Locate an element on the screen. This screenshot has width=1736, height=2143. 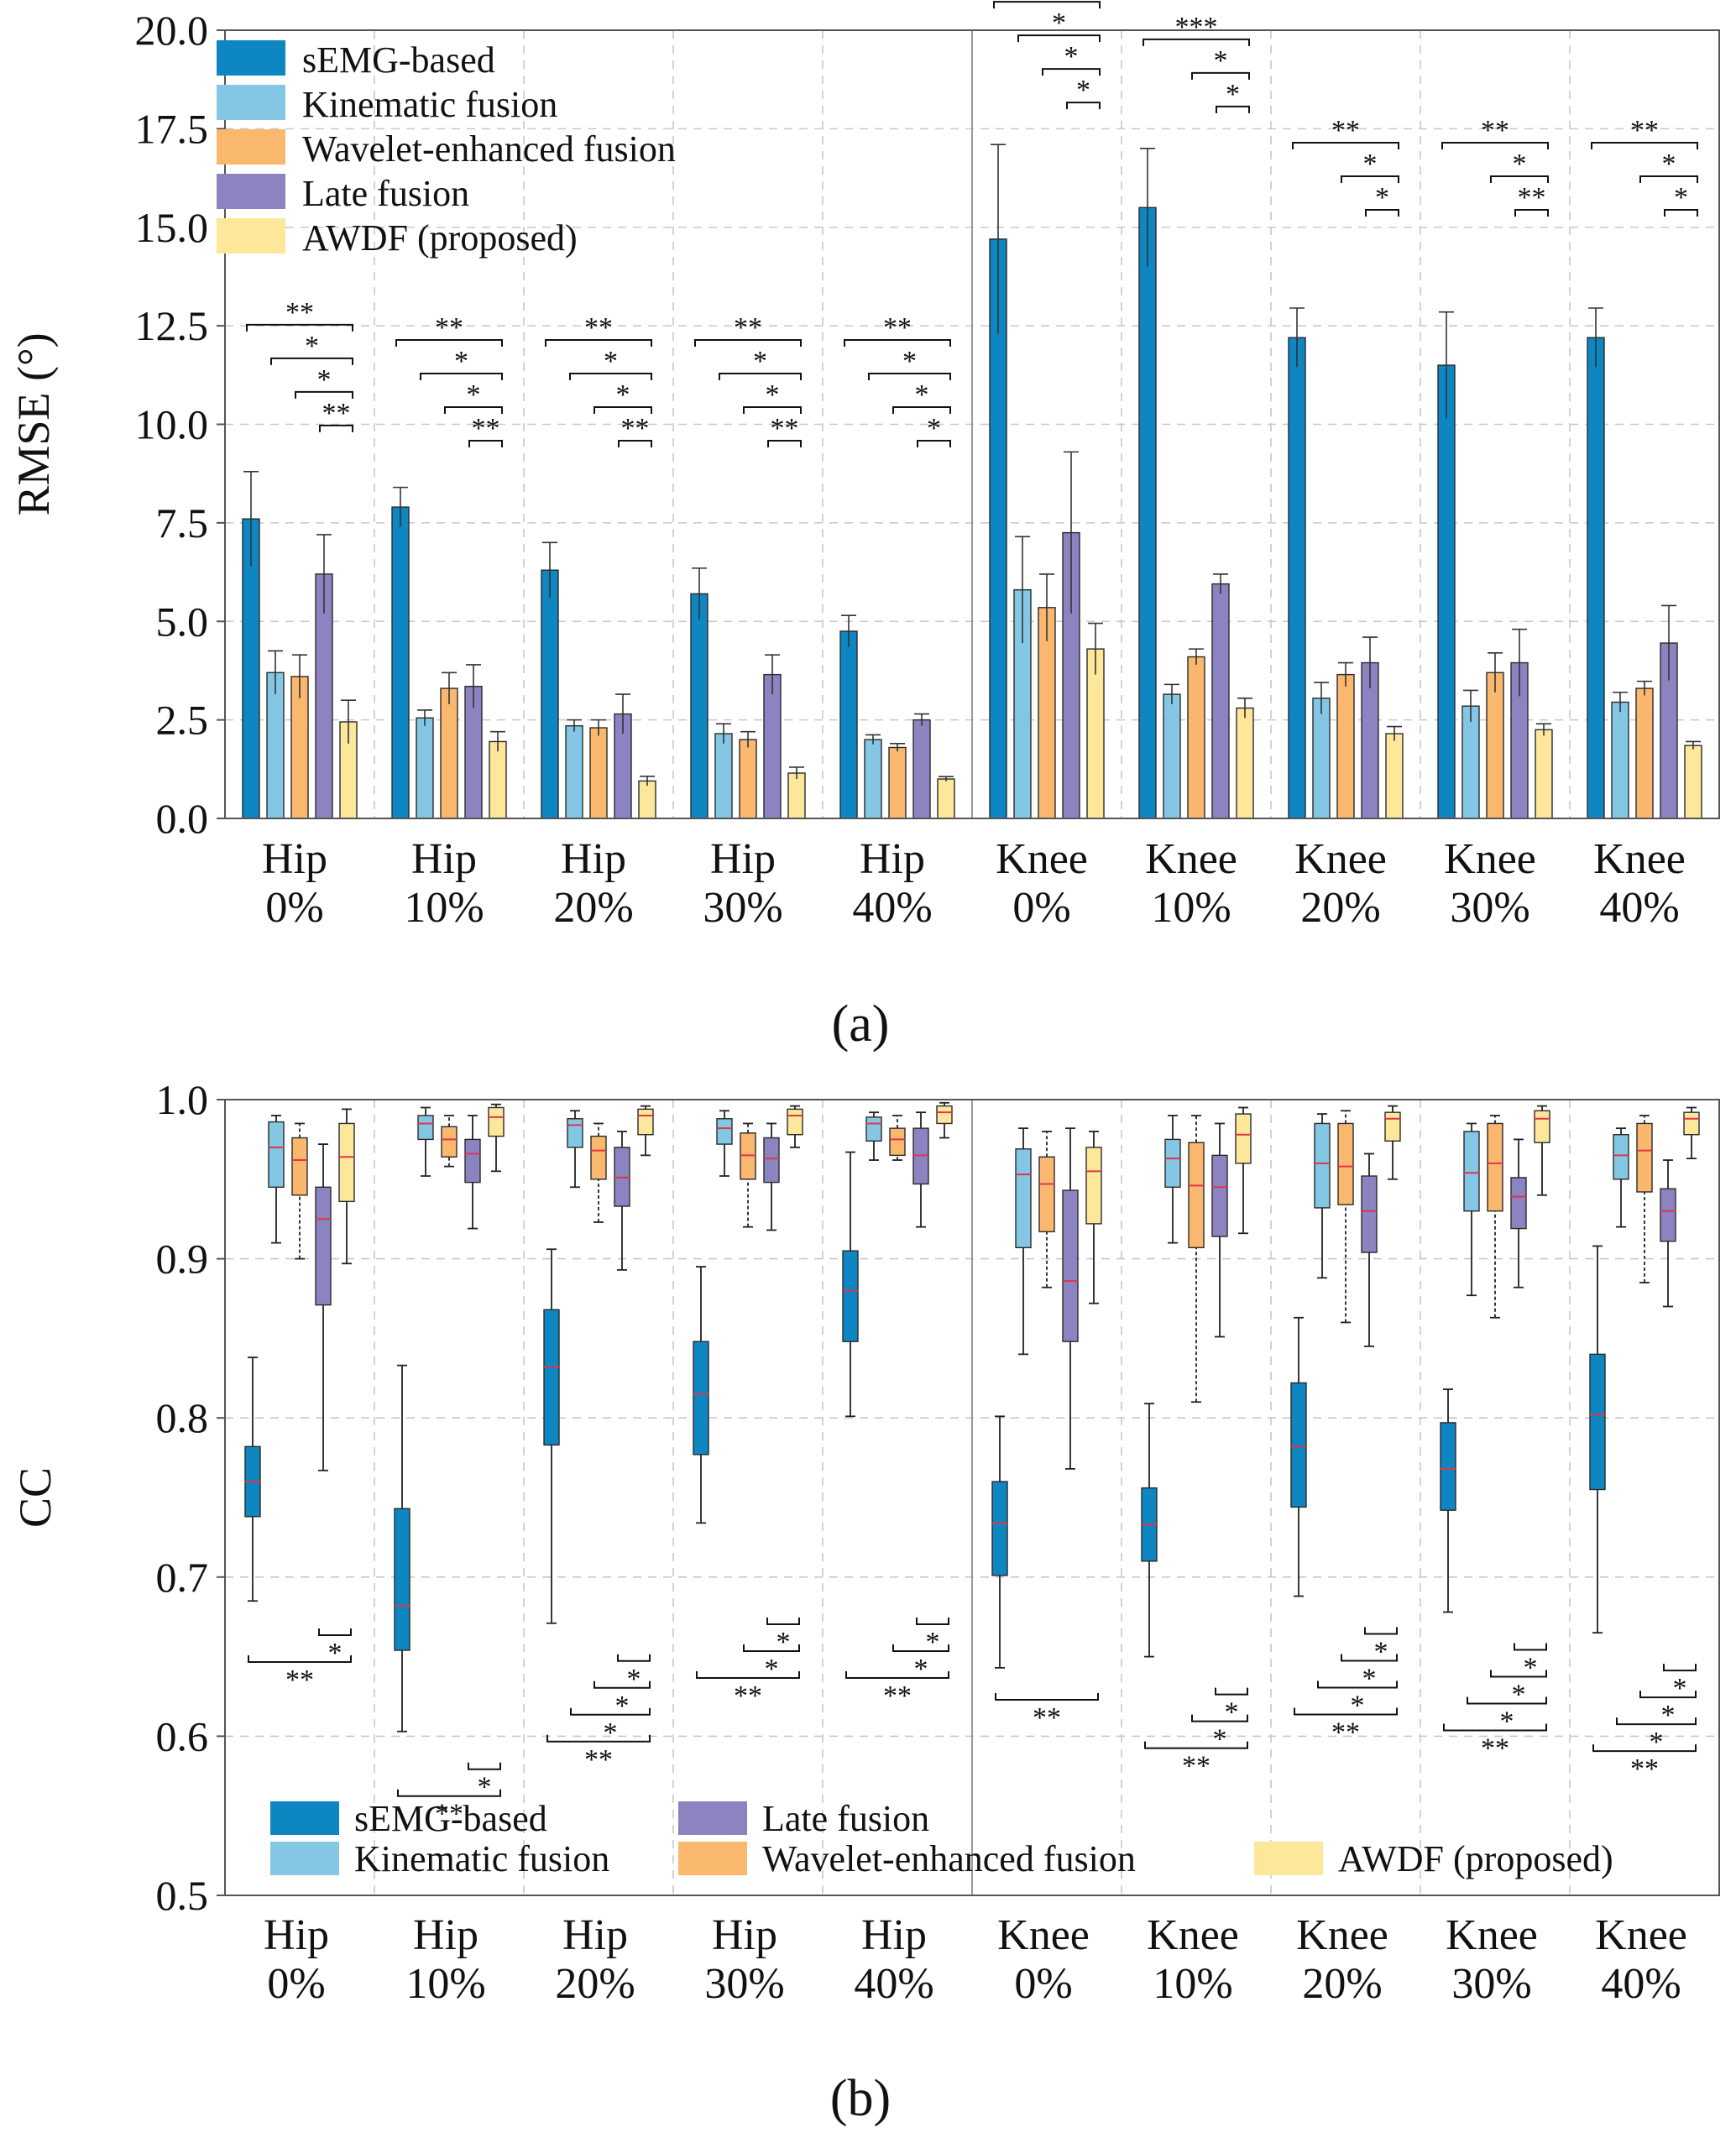
y-tick-label: 5.0 is located at coordinates (182, 621).